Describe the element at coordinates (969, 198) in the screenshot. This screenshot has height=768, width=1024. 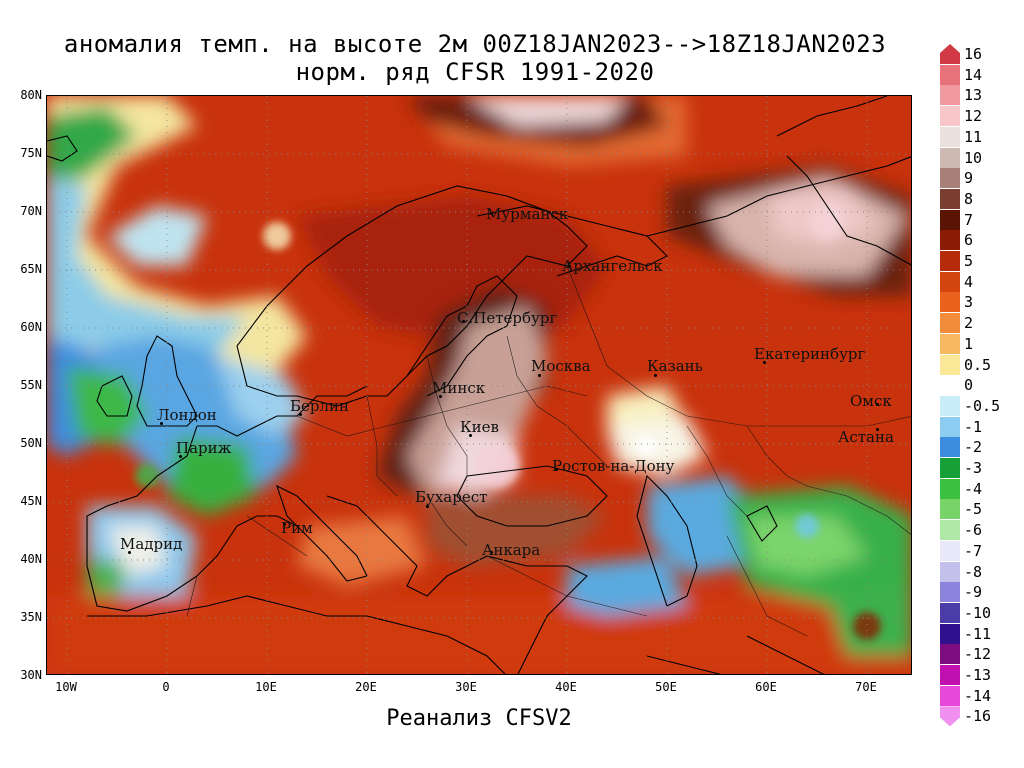
I see `colorbar-label: 8` at that location.